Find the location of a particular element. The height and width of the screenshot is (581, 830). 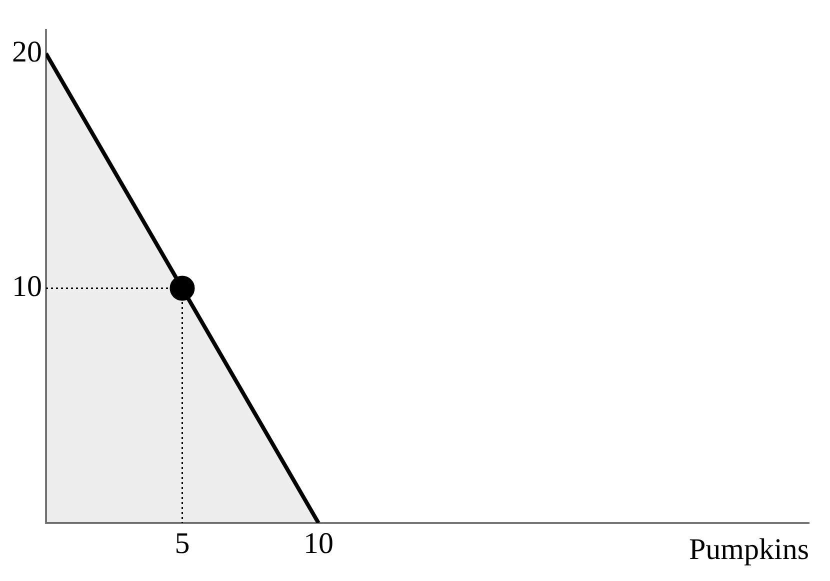

y-tick-label: 20 is located at coordinates (27, 51).